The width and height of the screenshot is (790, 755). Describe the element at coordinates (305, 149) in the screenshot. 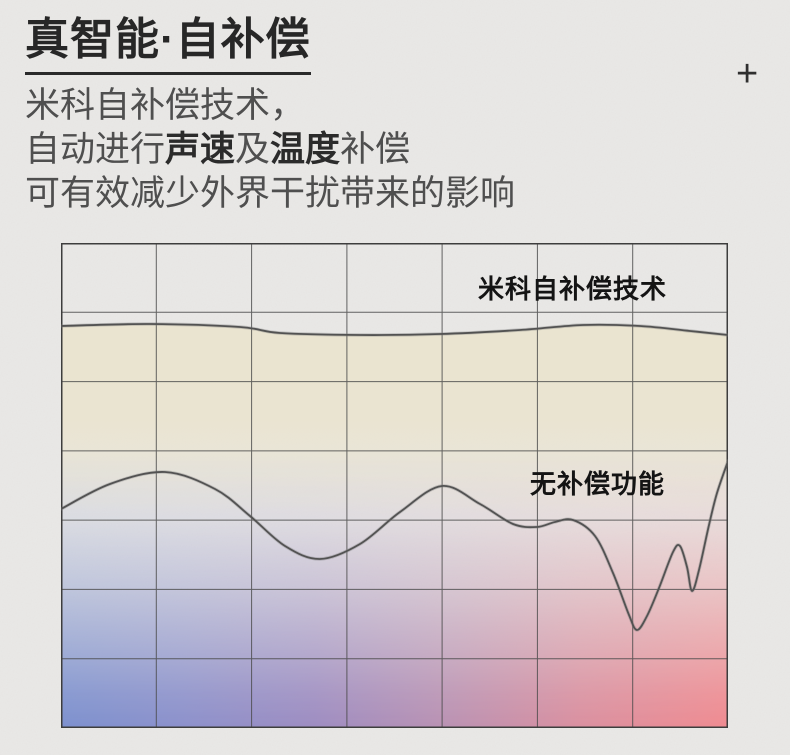

I see `subtitle-line-2-segment: 温度` at that location.